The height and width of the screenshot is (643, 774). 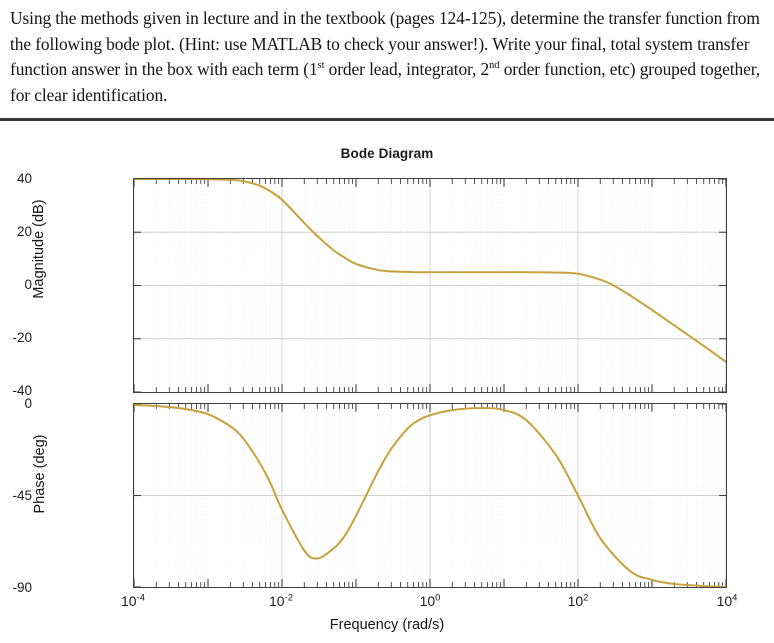 What do you see at coordinates (22, 587) in the screenshot?
I see `phase-ytick-neg90: -90` at bounding box center [22, 587].